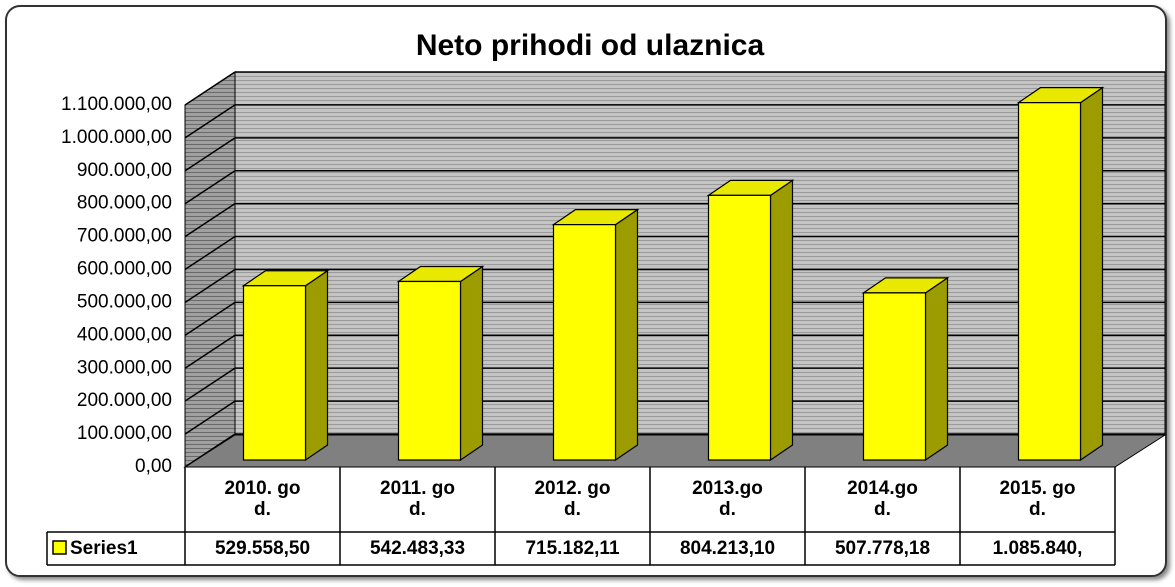 The image size is (1175, 587). What do you see at coordinates (124, 170) in the screenshot?
I see `y-tick-label: 900.000,00` at bounding box center [124, 170].